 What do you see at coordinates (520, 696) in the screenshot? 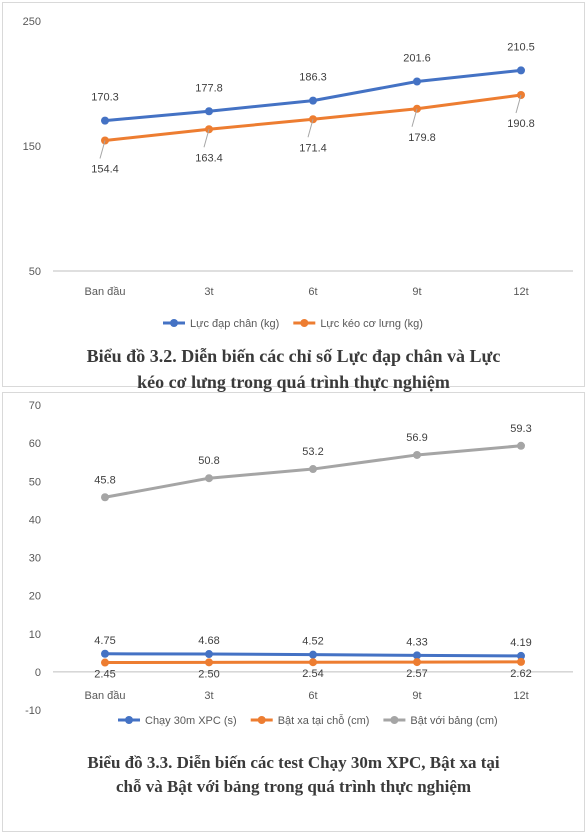
I see `chart-2-x-tick: 12t` at bounding box center [520, 696].